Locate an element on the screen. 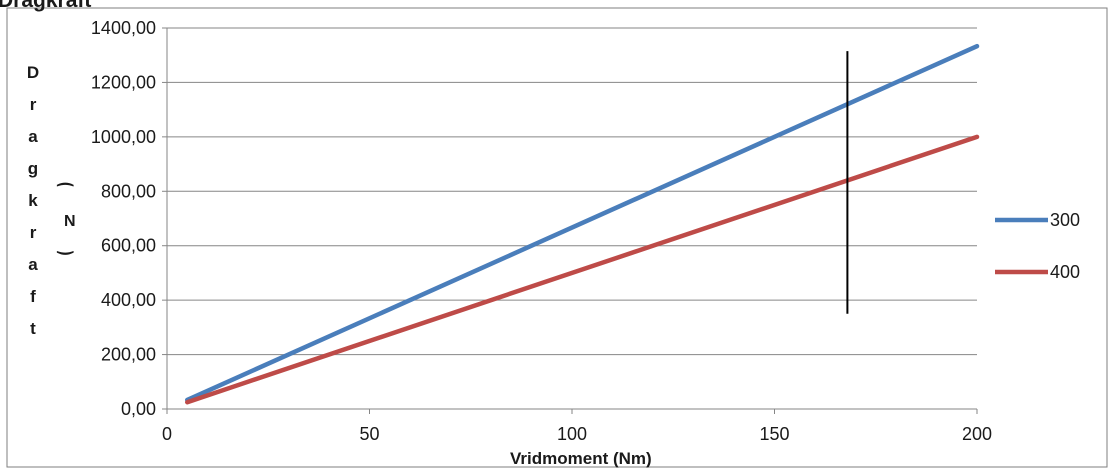  y-tick-label: 1200,00 is located at coordinates (123, 82).